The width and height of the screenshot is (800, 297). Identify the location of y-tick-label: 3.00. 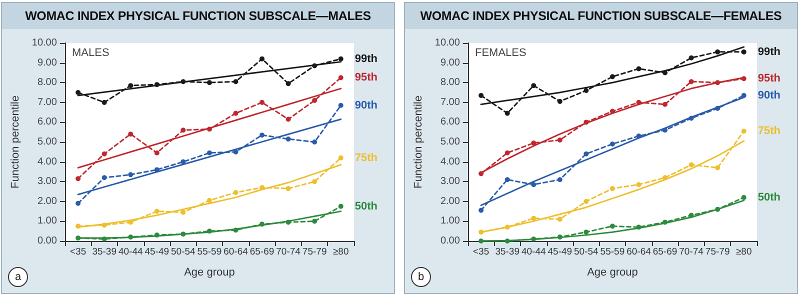
(47, 182).